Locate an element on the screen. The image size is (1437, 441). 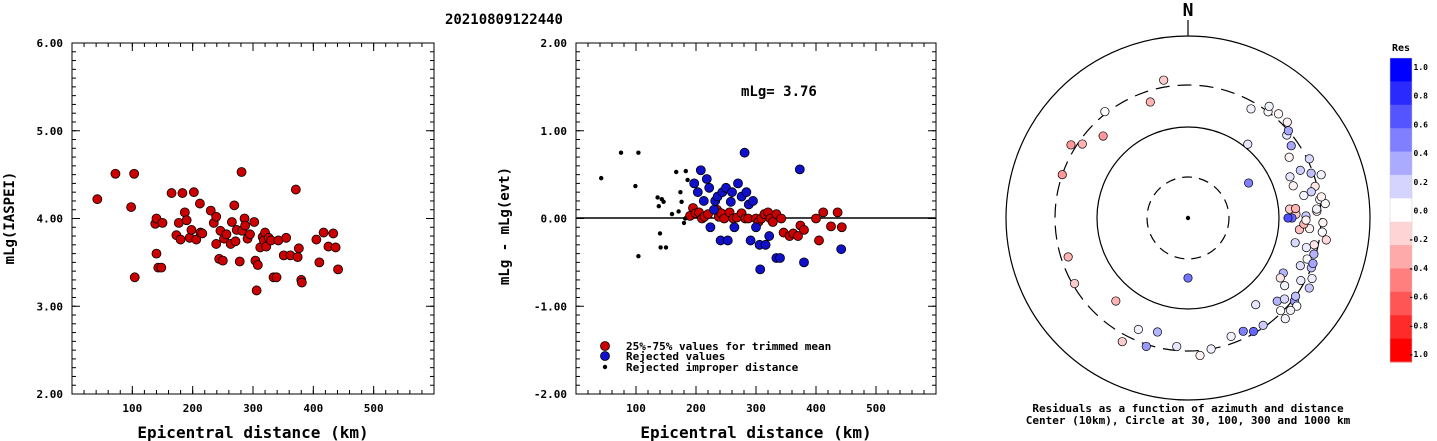
event-magnitude-annotation: mLg= 3.76 is located at coordinates (779, 92).